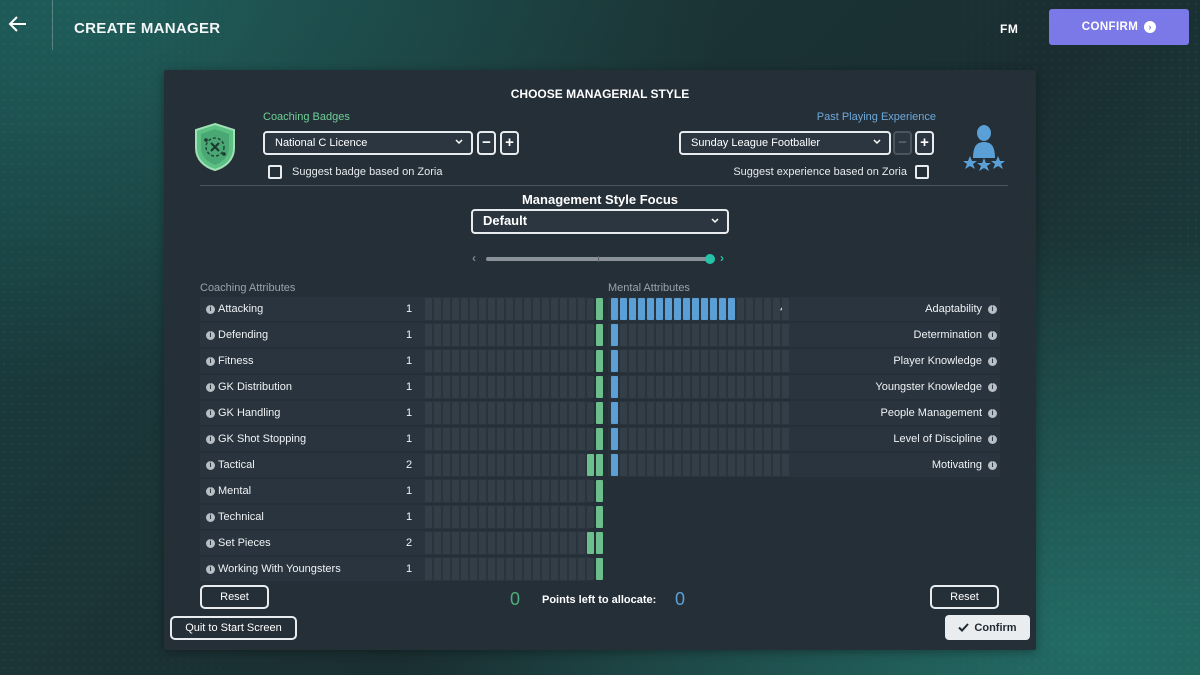  Describe the element at coordinates (401, 465) in the screenshot. I see `coaching-attribute-row: i Tactical 2` at that location.